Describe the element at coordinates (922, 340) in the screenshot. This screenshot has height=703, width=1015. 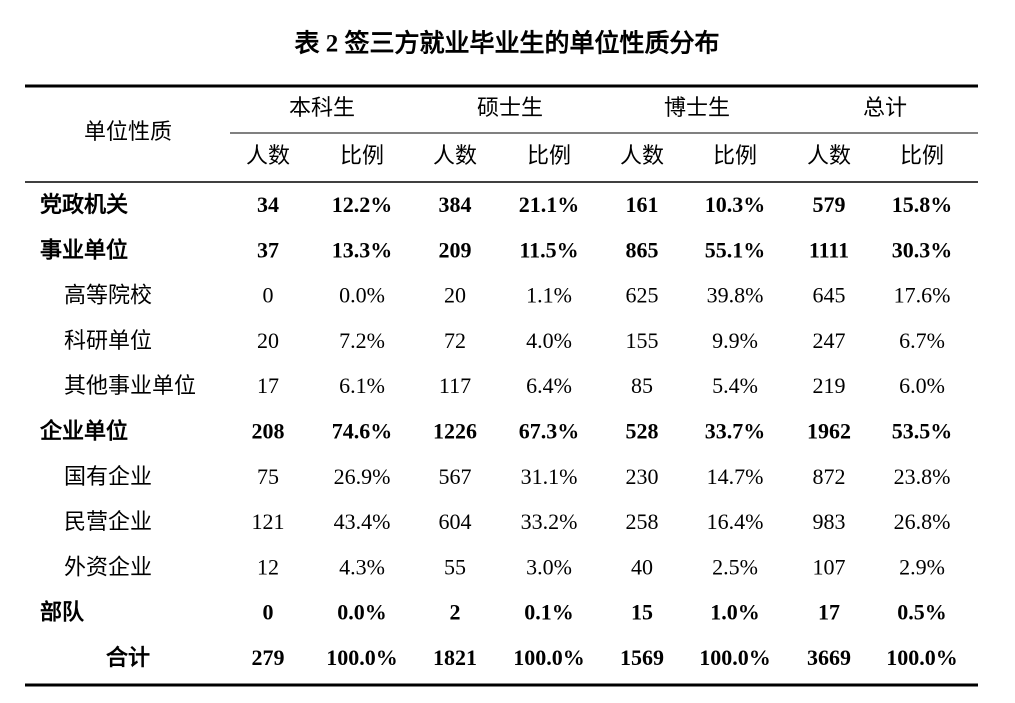
I see `cell: 6.7%` at that location.